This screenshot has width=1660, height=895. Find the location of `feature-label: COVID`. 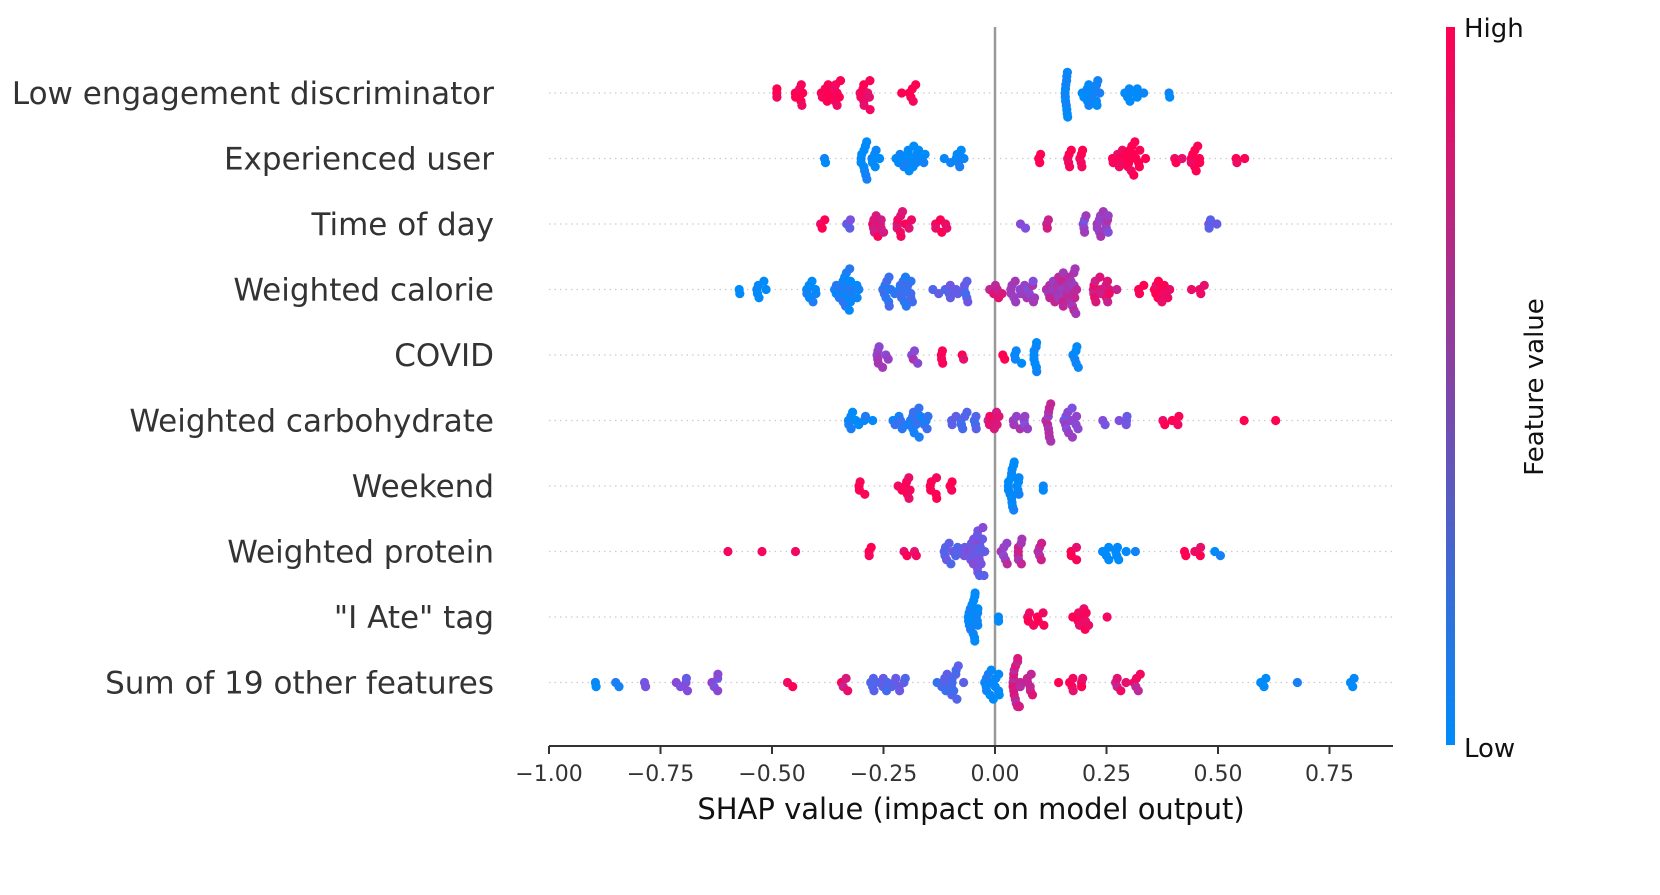

feature-label: COVID is located at coordinates (444, 356).